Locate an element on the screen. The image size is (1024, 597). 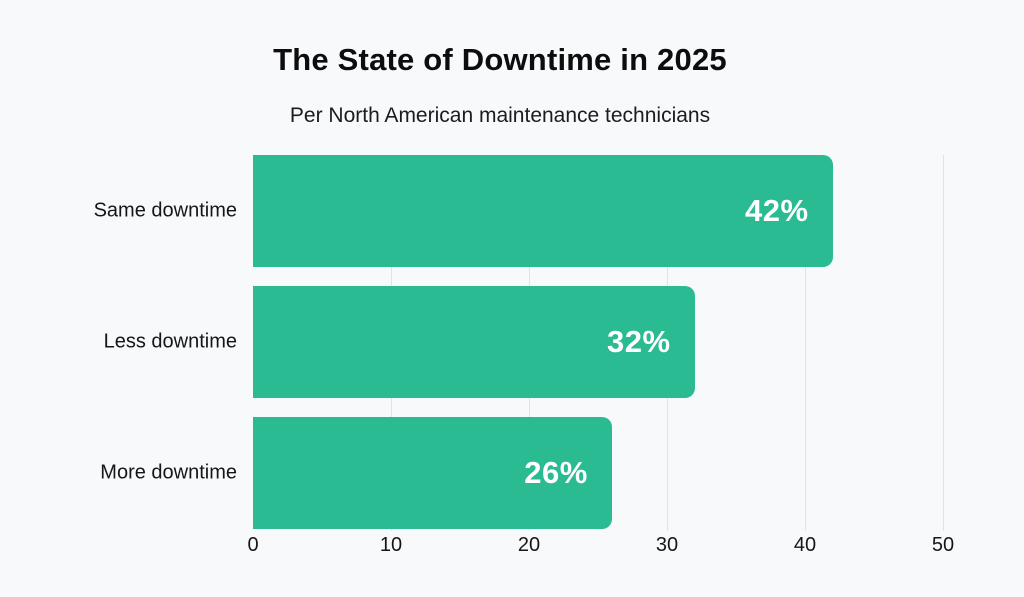
x-axis-tick-label: 0 is located at coordinates (253, 545).